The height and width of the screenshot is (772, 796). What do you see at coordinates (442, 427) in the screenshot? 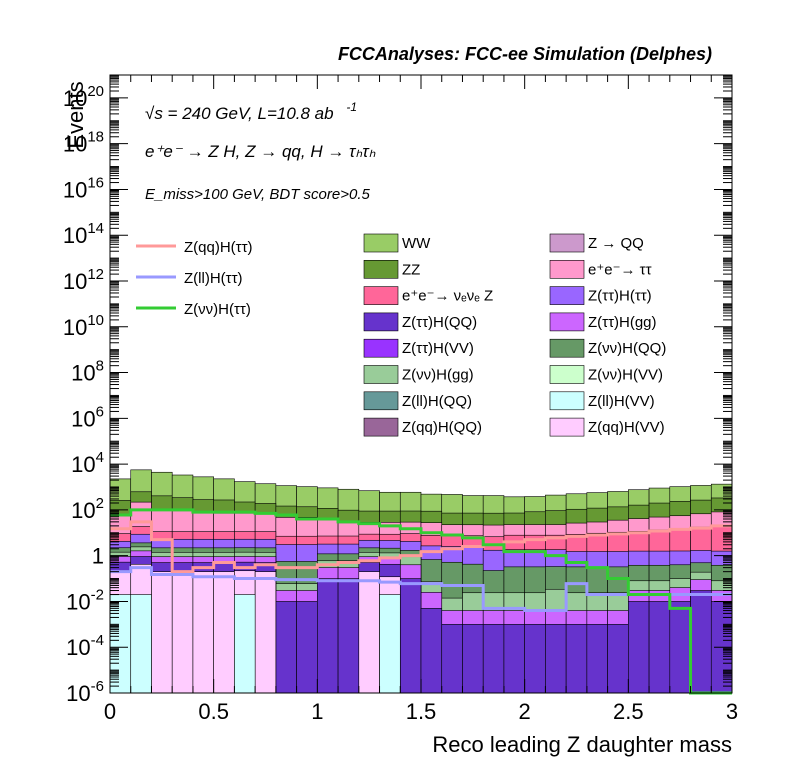
I see `legend-bkg-label: Z(qq)H(QQ)` at bounding box center [442, 427].